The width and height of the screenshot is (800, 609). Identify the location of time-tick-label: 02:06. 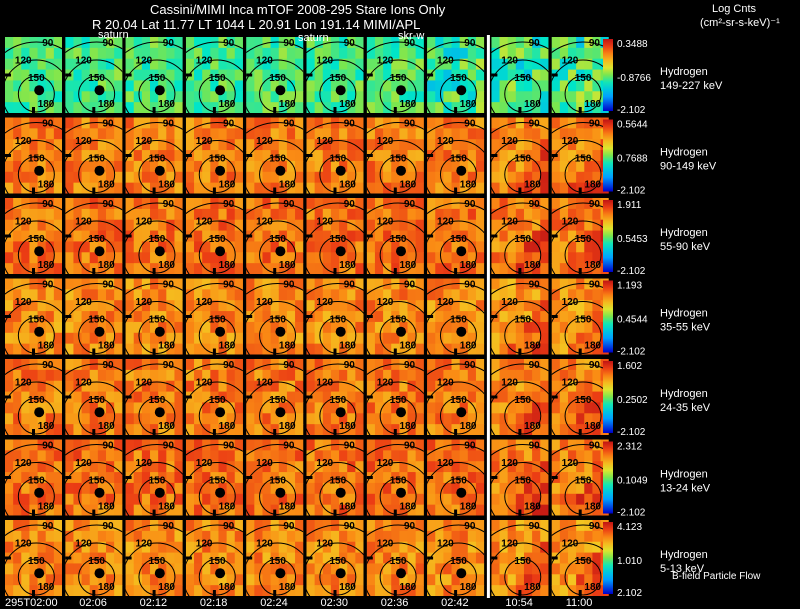
(93, 603).